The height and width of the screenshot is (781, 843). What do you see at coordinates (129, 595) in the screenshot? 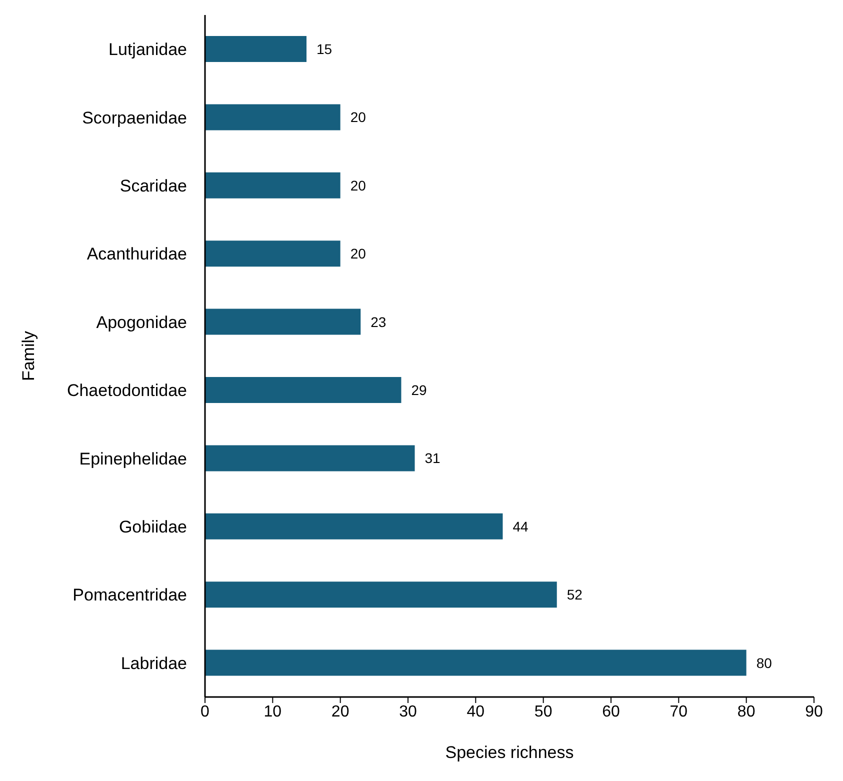
I see `y-tick-label: Pomacentridae` at bounding box center [129, 595].